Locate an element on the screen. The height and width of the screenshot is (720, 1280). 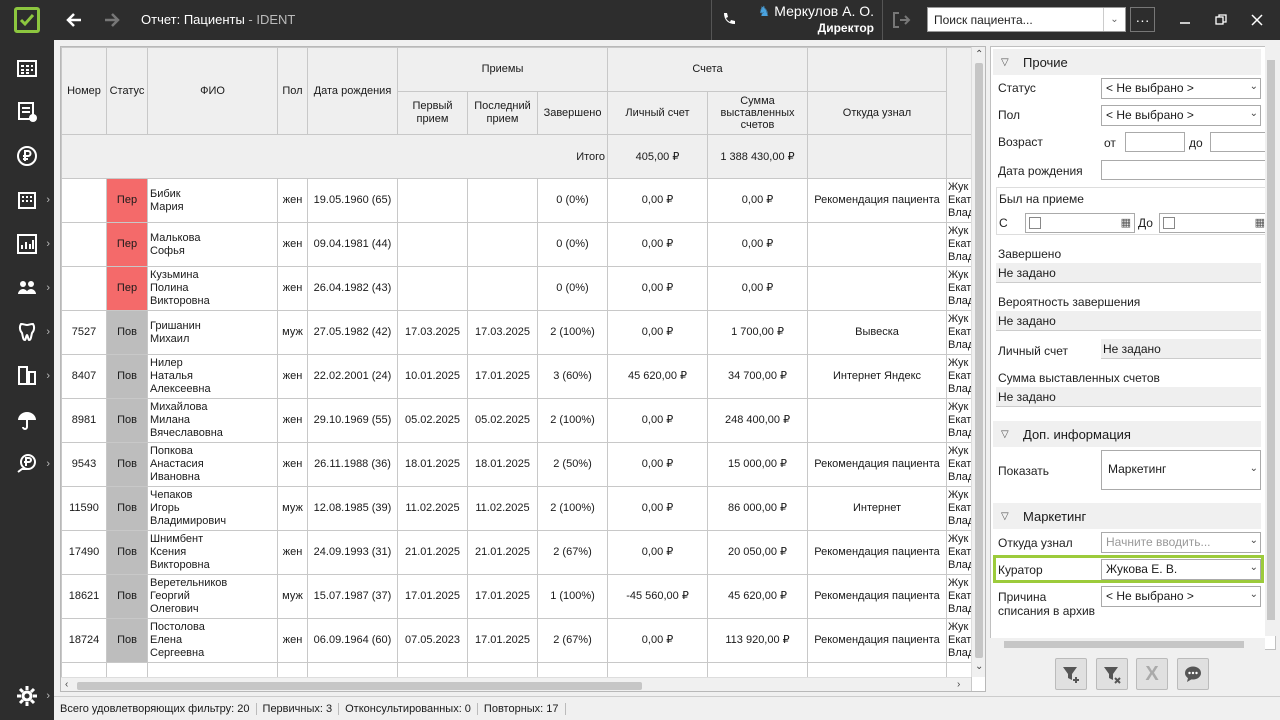
col-header-dob: Дата рождения is located at coordinates (352, 91).